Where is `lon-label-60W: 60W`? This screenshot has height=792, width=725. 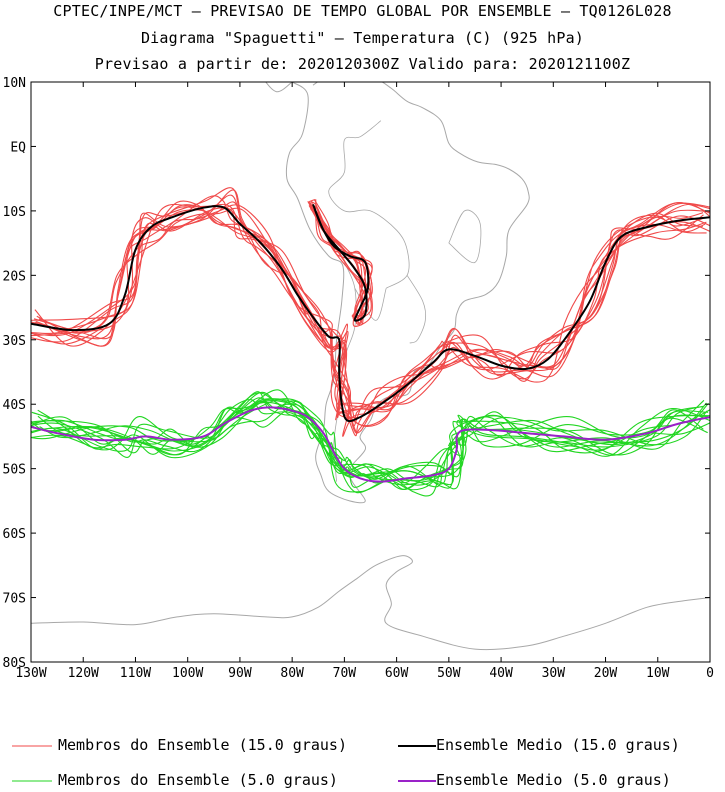
lon-label-60W: 60W is located at coordinates (397, 673).